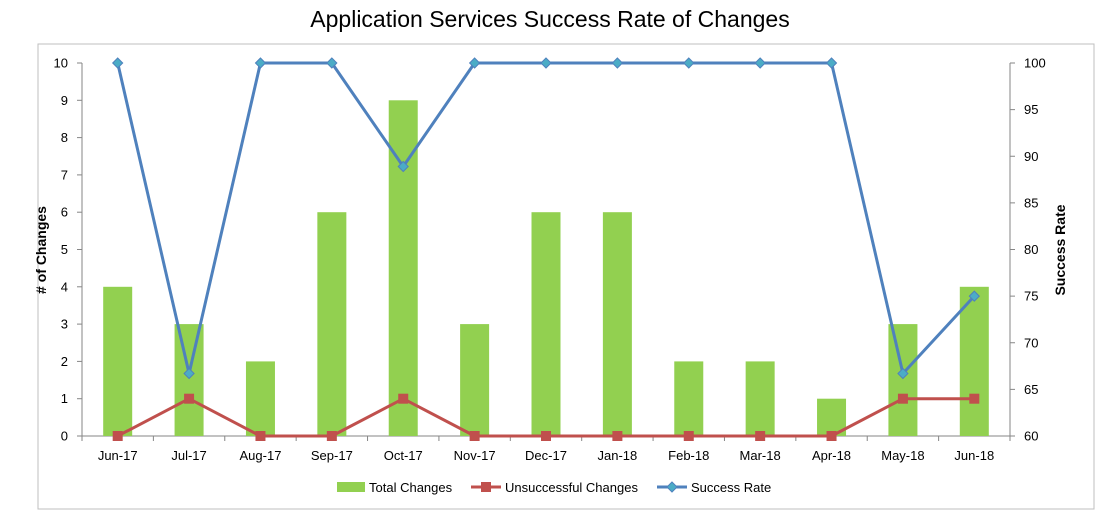 Image resolution: width=1100 pixels, height=516 pixels. Describe the element at coordinates (486, 487) in the screenshot. I see `legend-marker-unsuccessful-changes` at that location.